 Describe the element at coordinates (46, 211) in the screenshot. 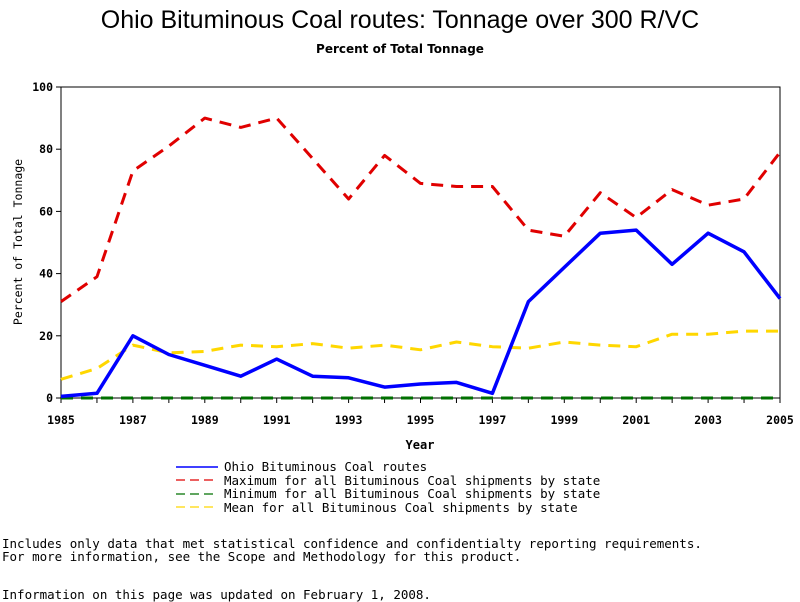

I see `y-tick-label: 60` at that location.